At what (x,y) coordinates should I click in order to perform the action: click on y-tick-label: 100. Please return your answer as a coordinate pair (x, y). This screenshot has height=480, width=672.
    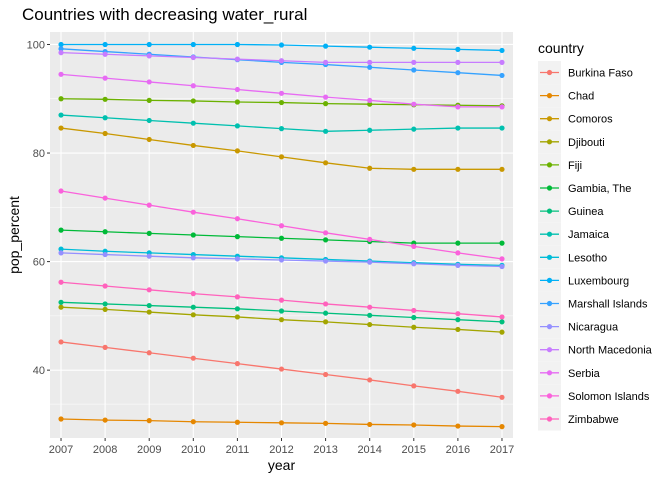
    Looking at the image, I should click on (36, 45).